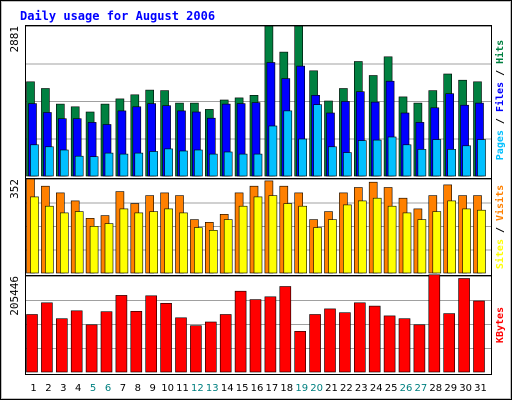 The image size is (512, 400). Describe the element at coordinates (242, 388) in the screenshot. I see `x-tick-day-15: 15` at that location.